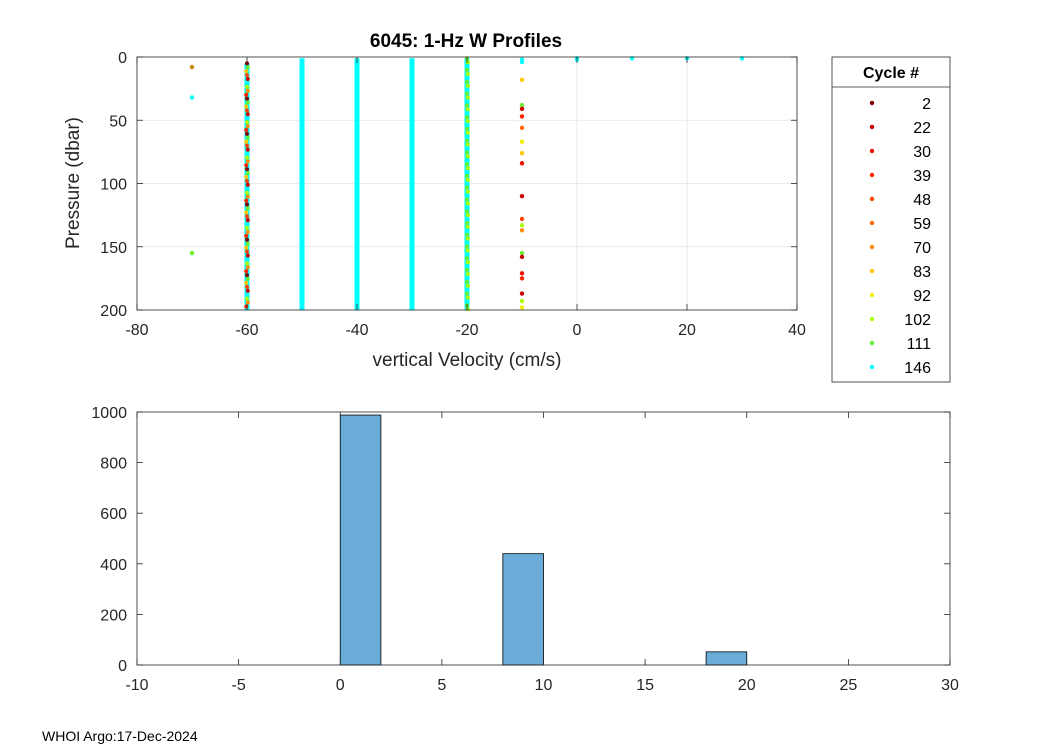 This screenshot has width=1050, height=750. What do you see at coordinates (922, 296) in the screenshot?
I see `legend-label: 92` at bounding box center [922, 296].